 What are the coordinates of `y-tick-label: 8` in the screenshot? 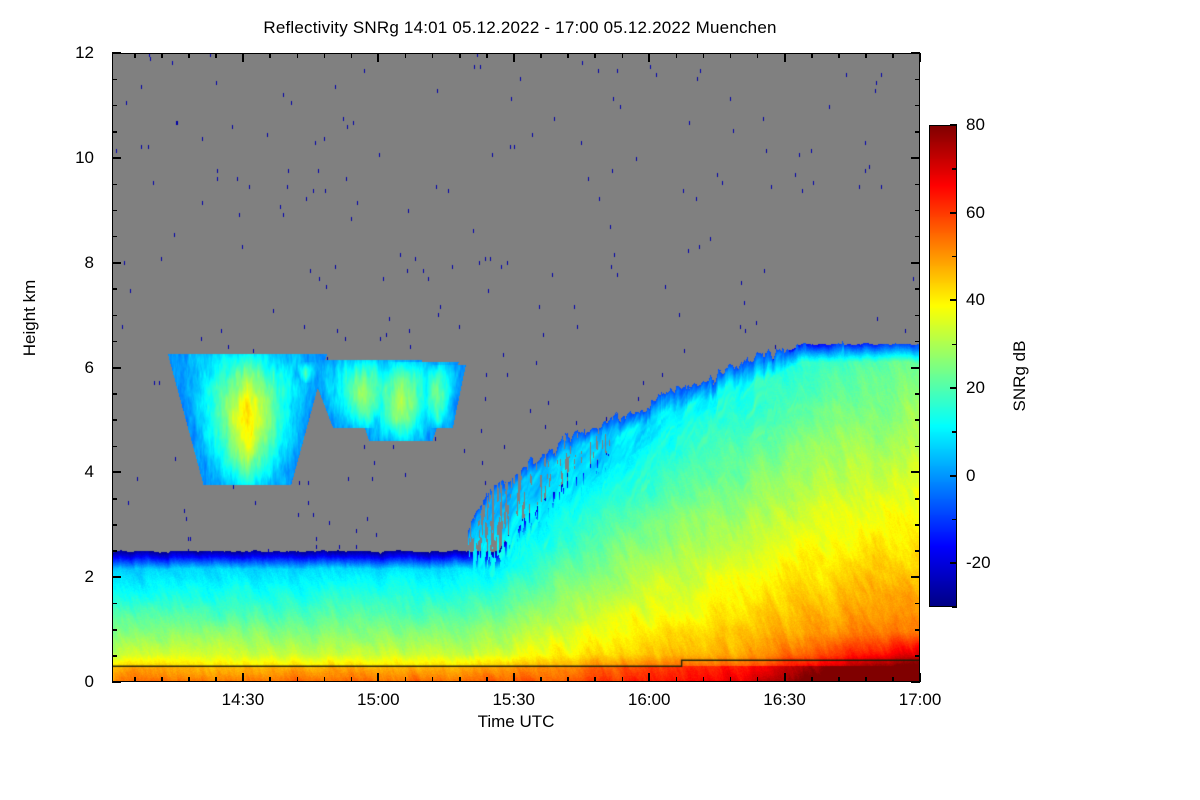 It's located at (89, 262).